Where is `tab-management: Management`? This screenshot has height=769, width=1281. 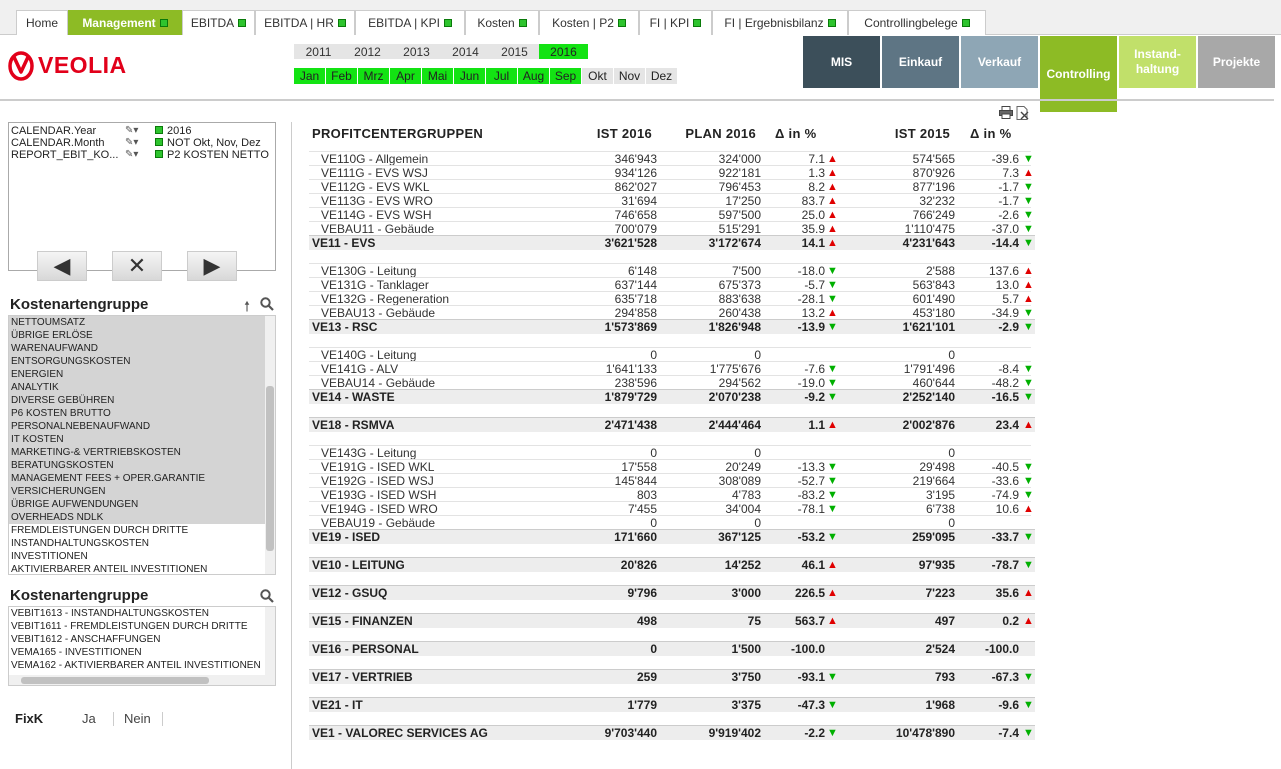
tab-management: Management is located at coordinates (125, 22).